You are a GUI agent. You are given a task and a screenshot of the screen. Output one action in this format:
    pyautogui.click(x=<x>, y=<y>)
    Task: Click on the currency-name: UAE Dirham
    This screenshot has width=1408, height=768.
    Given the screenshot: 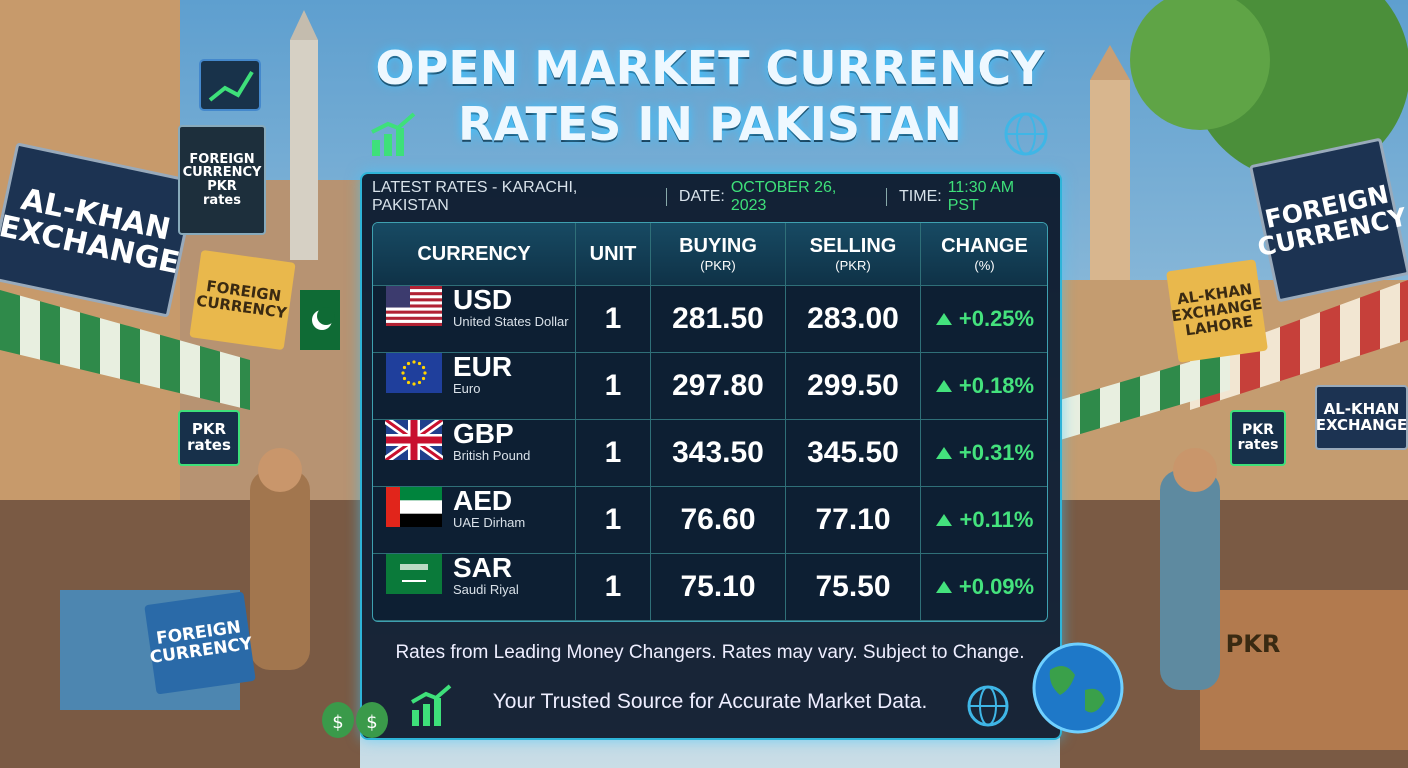 What is the action you would take?
    pyautogui.click(x=489, y=522)
    